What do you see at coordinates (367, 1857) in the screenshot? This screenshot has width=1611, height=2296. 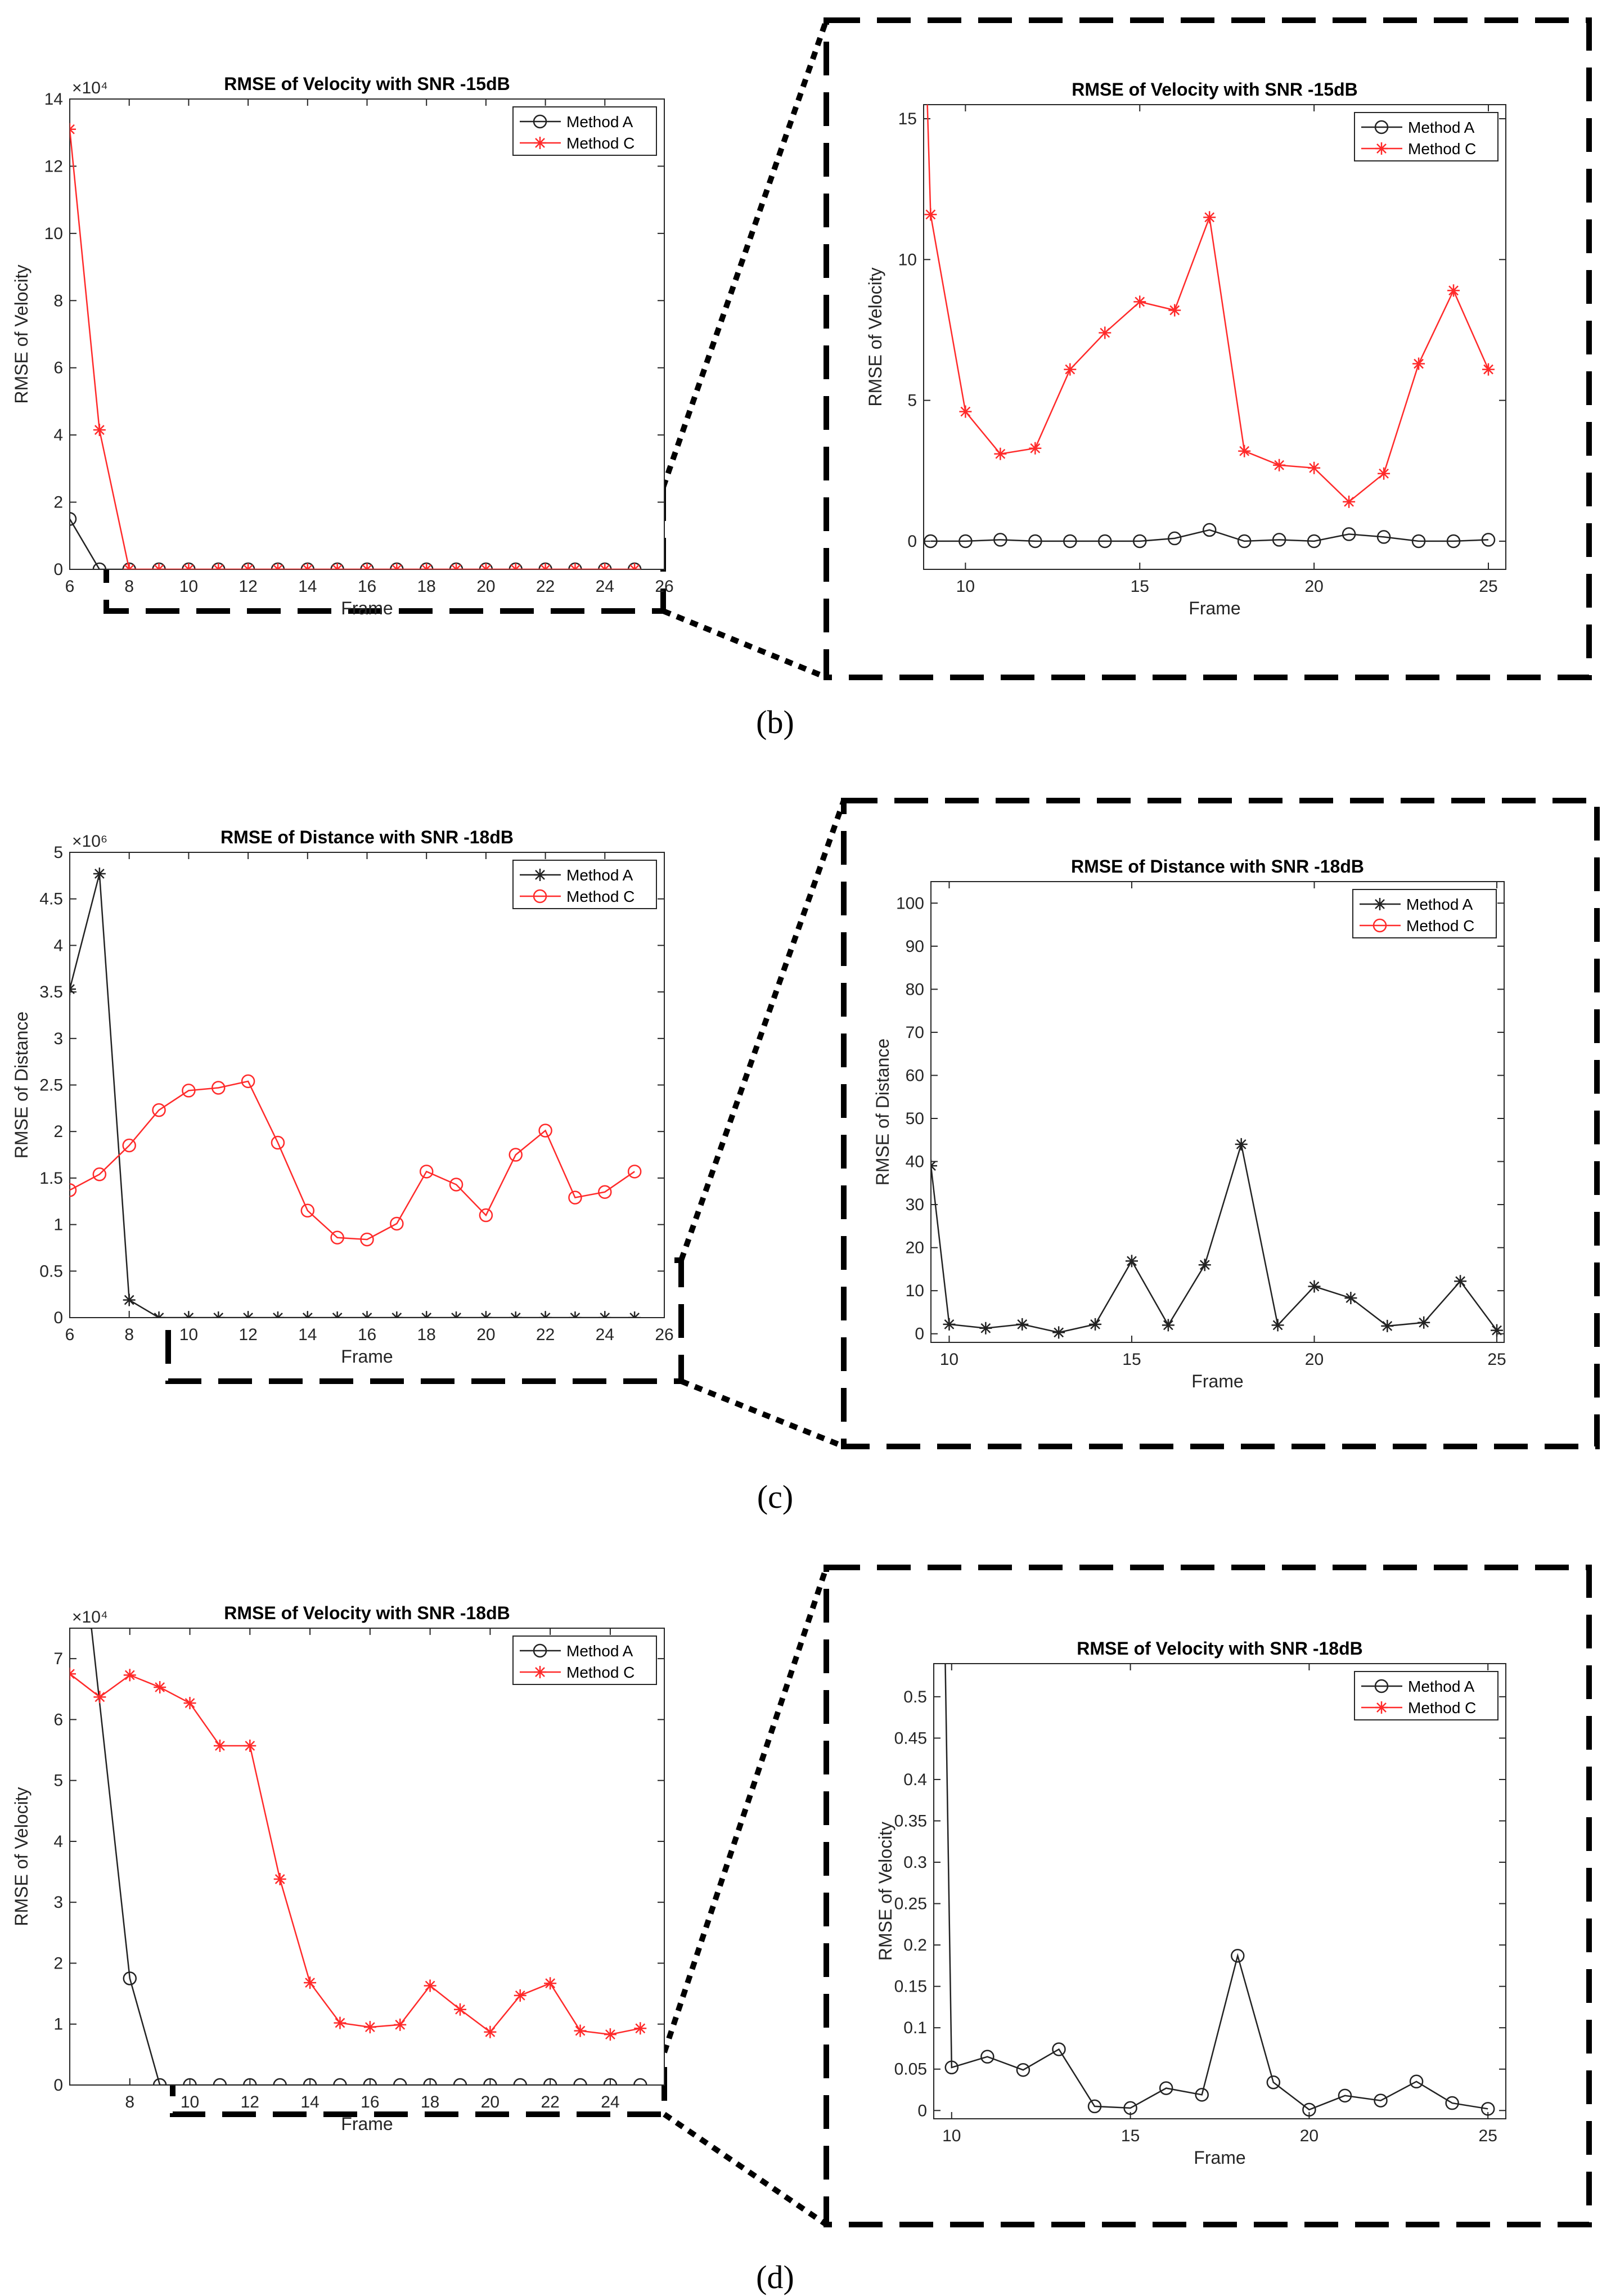 I see `plot-area` at bounding box center [367, 1857].